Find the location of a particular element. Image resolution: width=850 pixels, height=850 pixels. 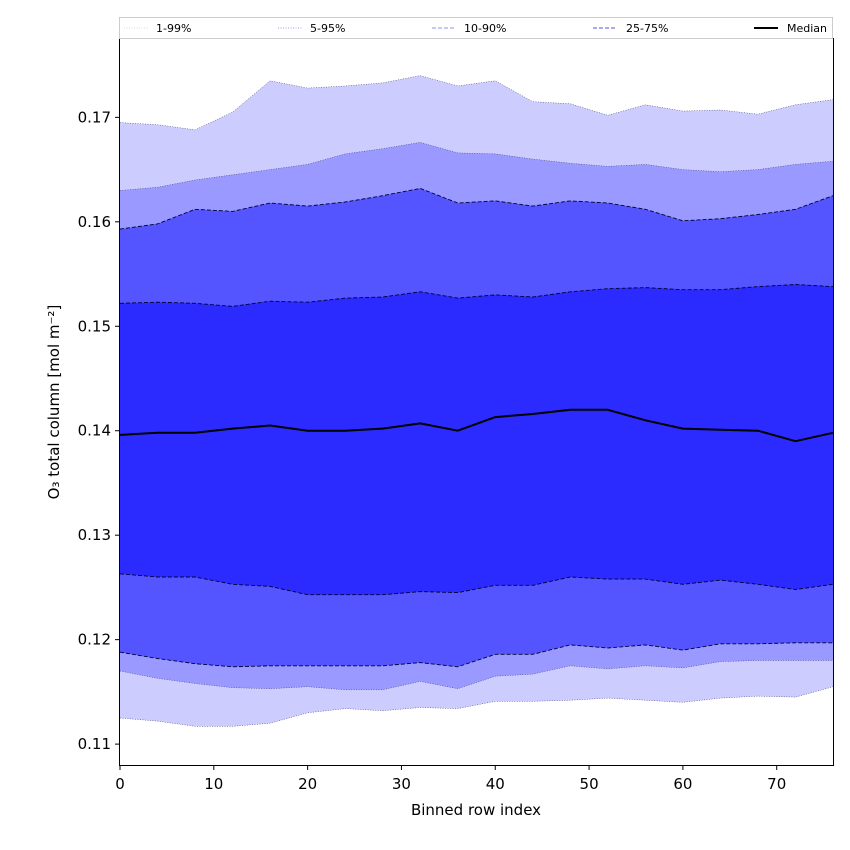

legend-box is located at coordinates (476, 28).